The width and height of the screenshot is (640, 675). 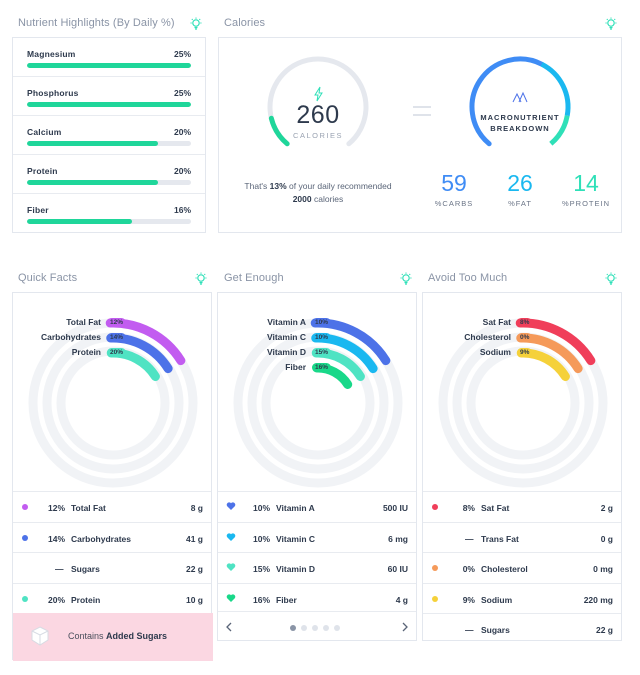 I want to click on nutrient-value: 20%, so click(x=182, y=171).